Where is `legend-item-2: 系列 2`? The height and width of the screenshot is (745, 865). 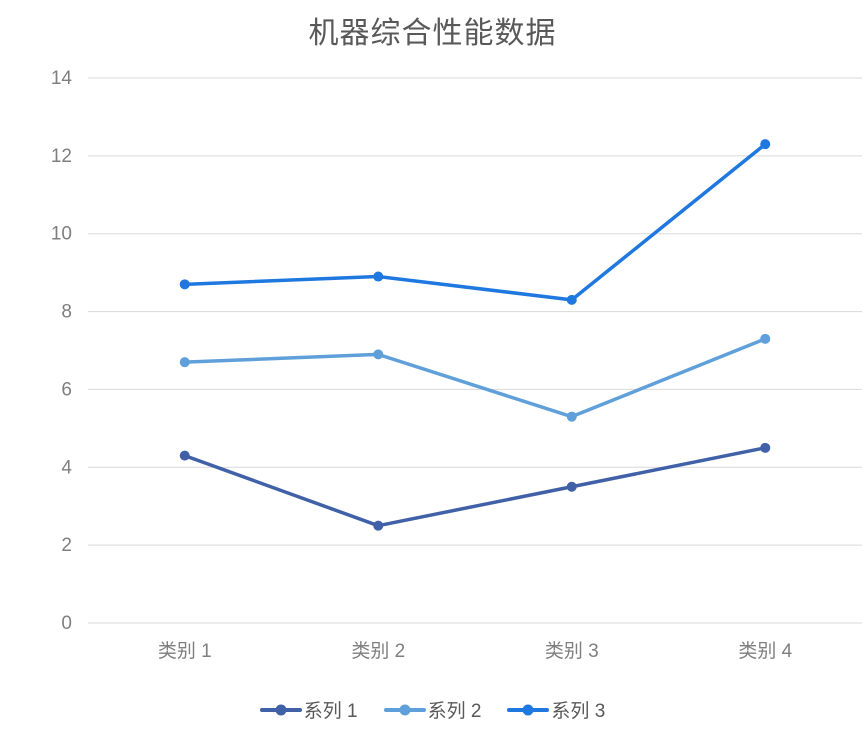 legend-item-2: 系列 2 is located at coordinates (432, 709).